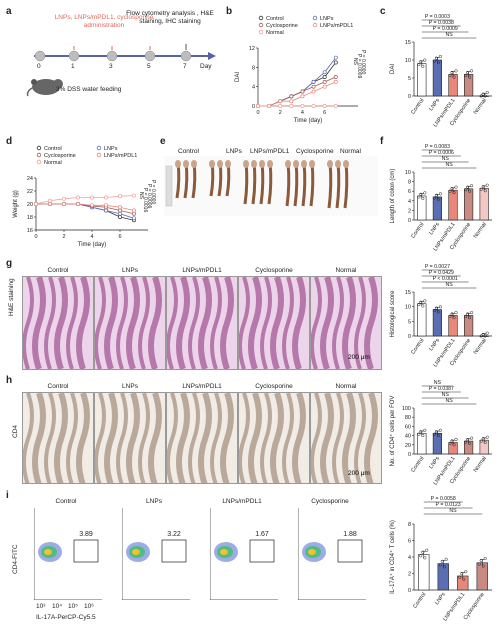  What do you see at coordinates (330, 501) in the screenshot?
I see `flow-plot-header: Cyclosporine` at bounding box center [330, 501].